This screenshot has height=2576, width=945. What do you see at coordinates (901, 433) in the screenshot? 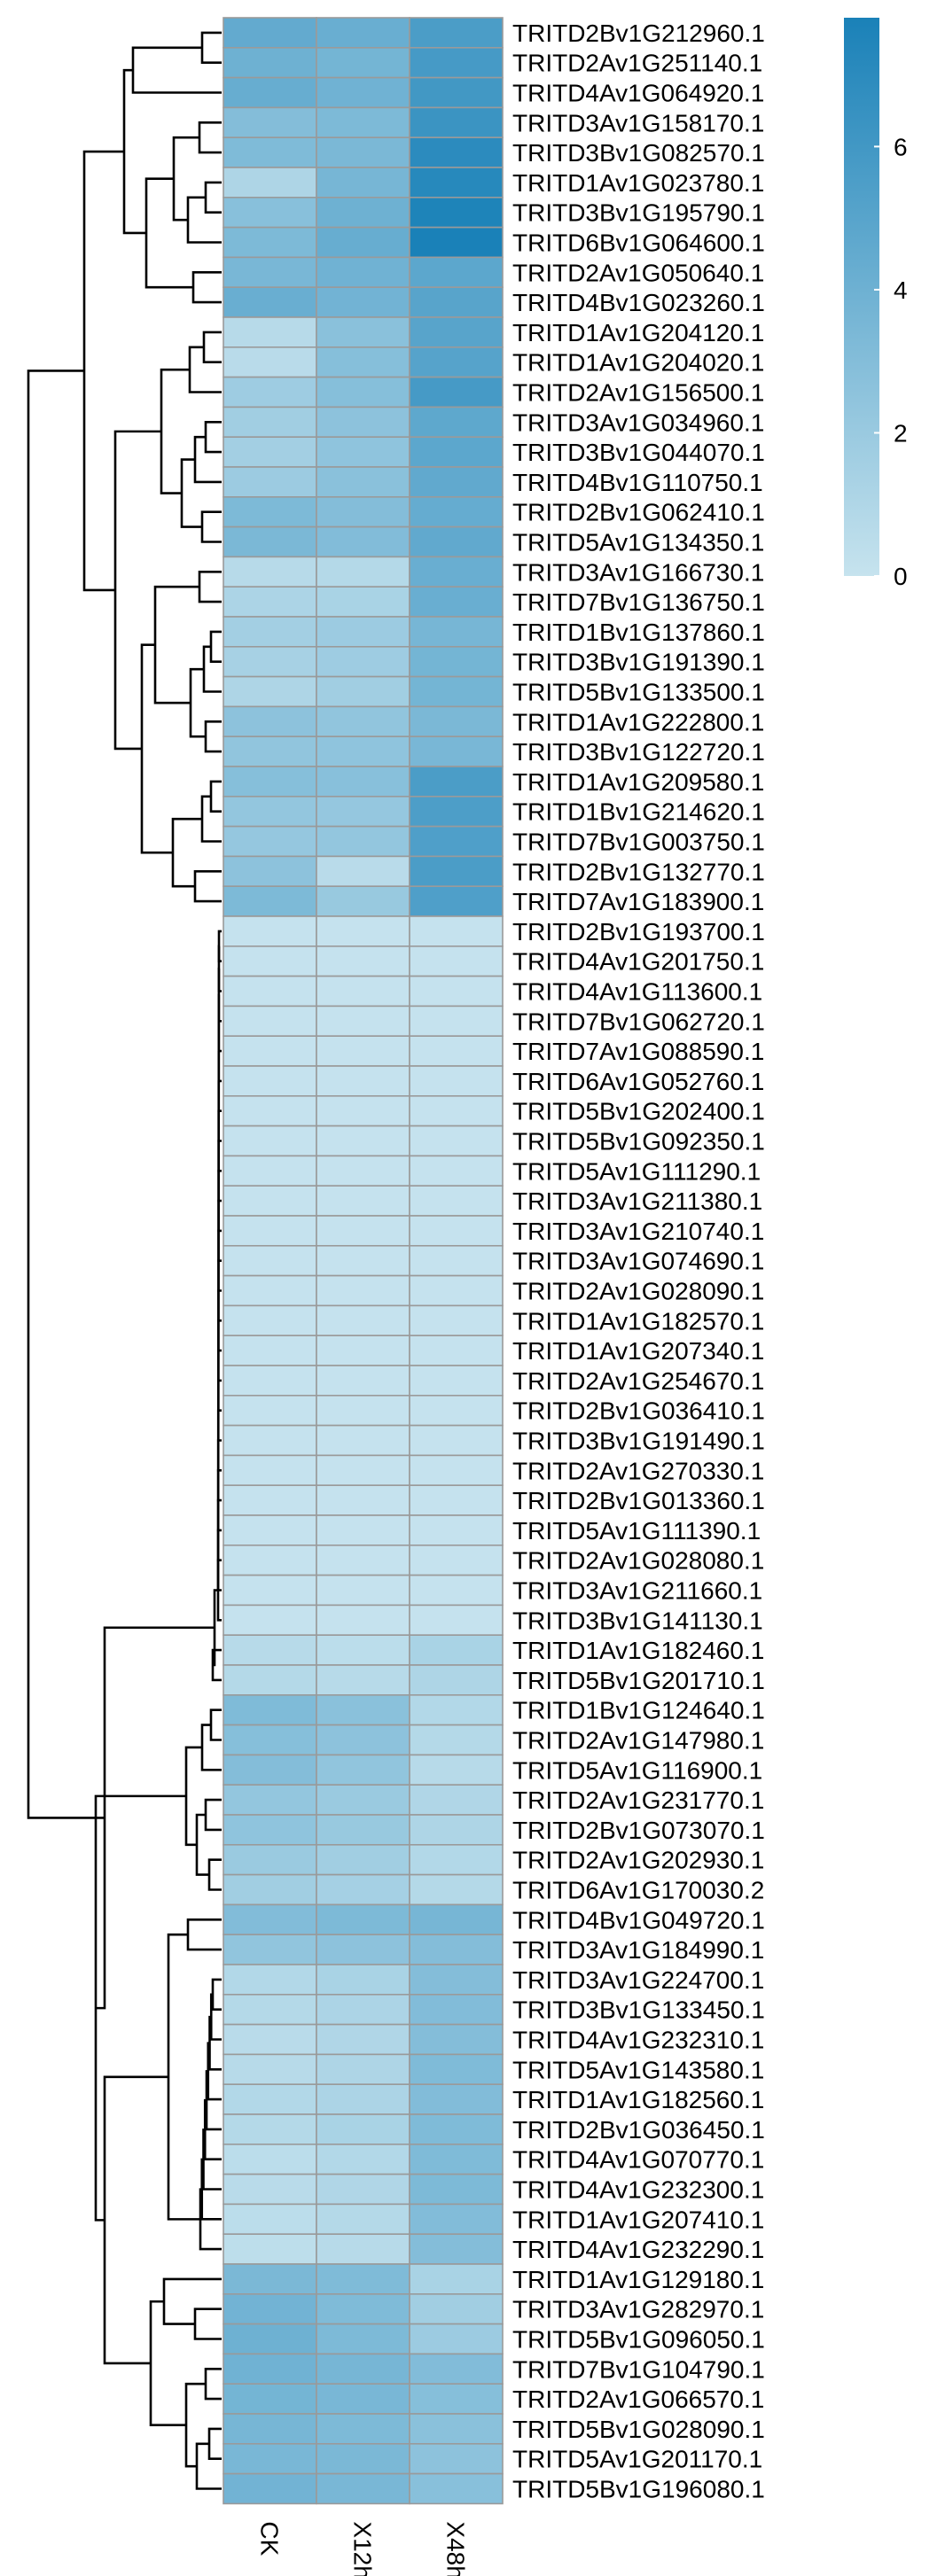
I see `legend-tick-label: 2` at bounding box center [901, 433].